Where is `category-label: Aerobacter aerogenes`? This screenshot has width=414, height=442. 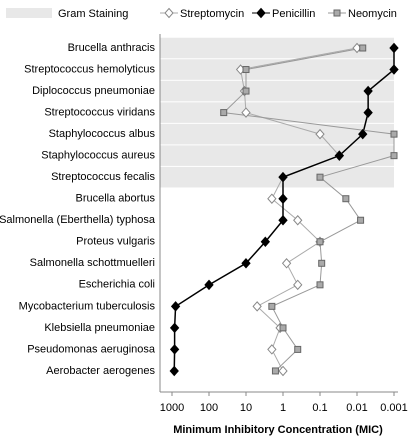
category-label: Aerobacter aerogenes is located at coordinates (100, 371).